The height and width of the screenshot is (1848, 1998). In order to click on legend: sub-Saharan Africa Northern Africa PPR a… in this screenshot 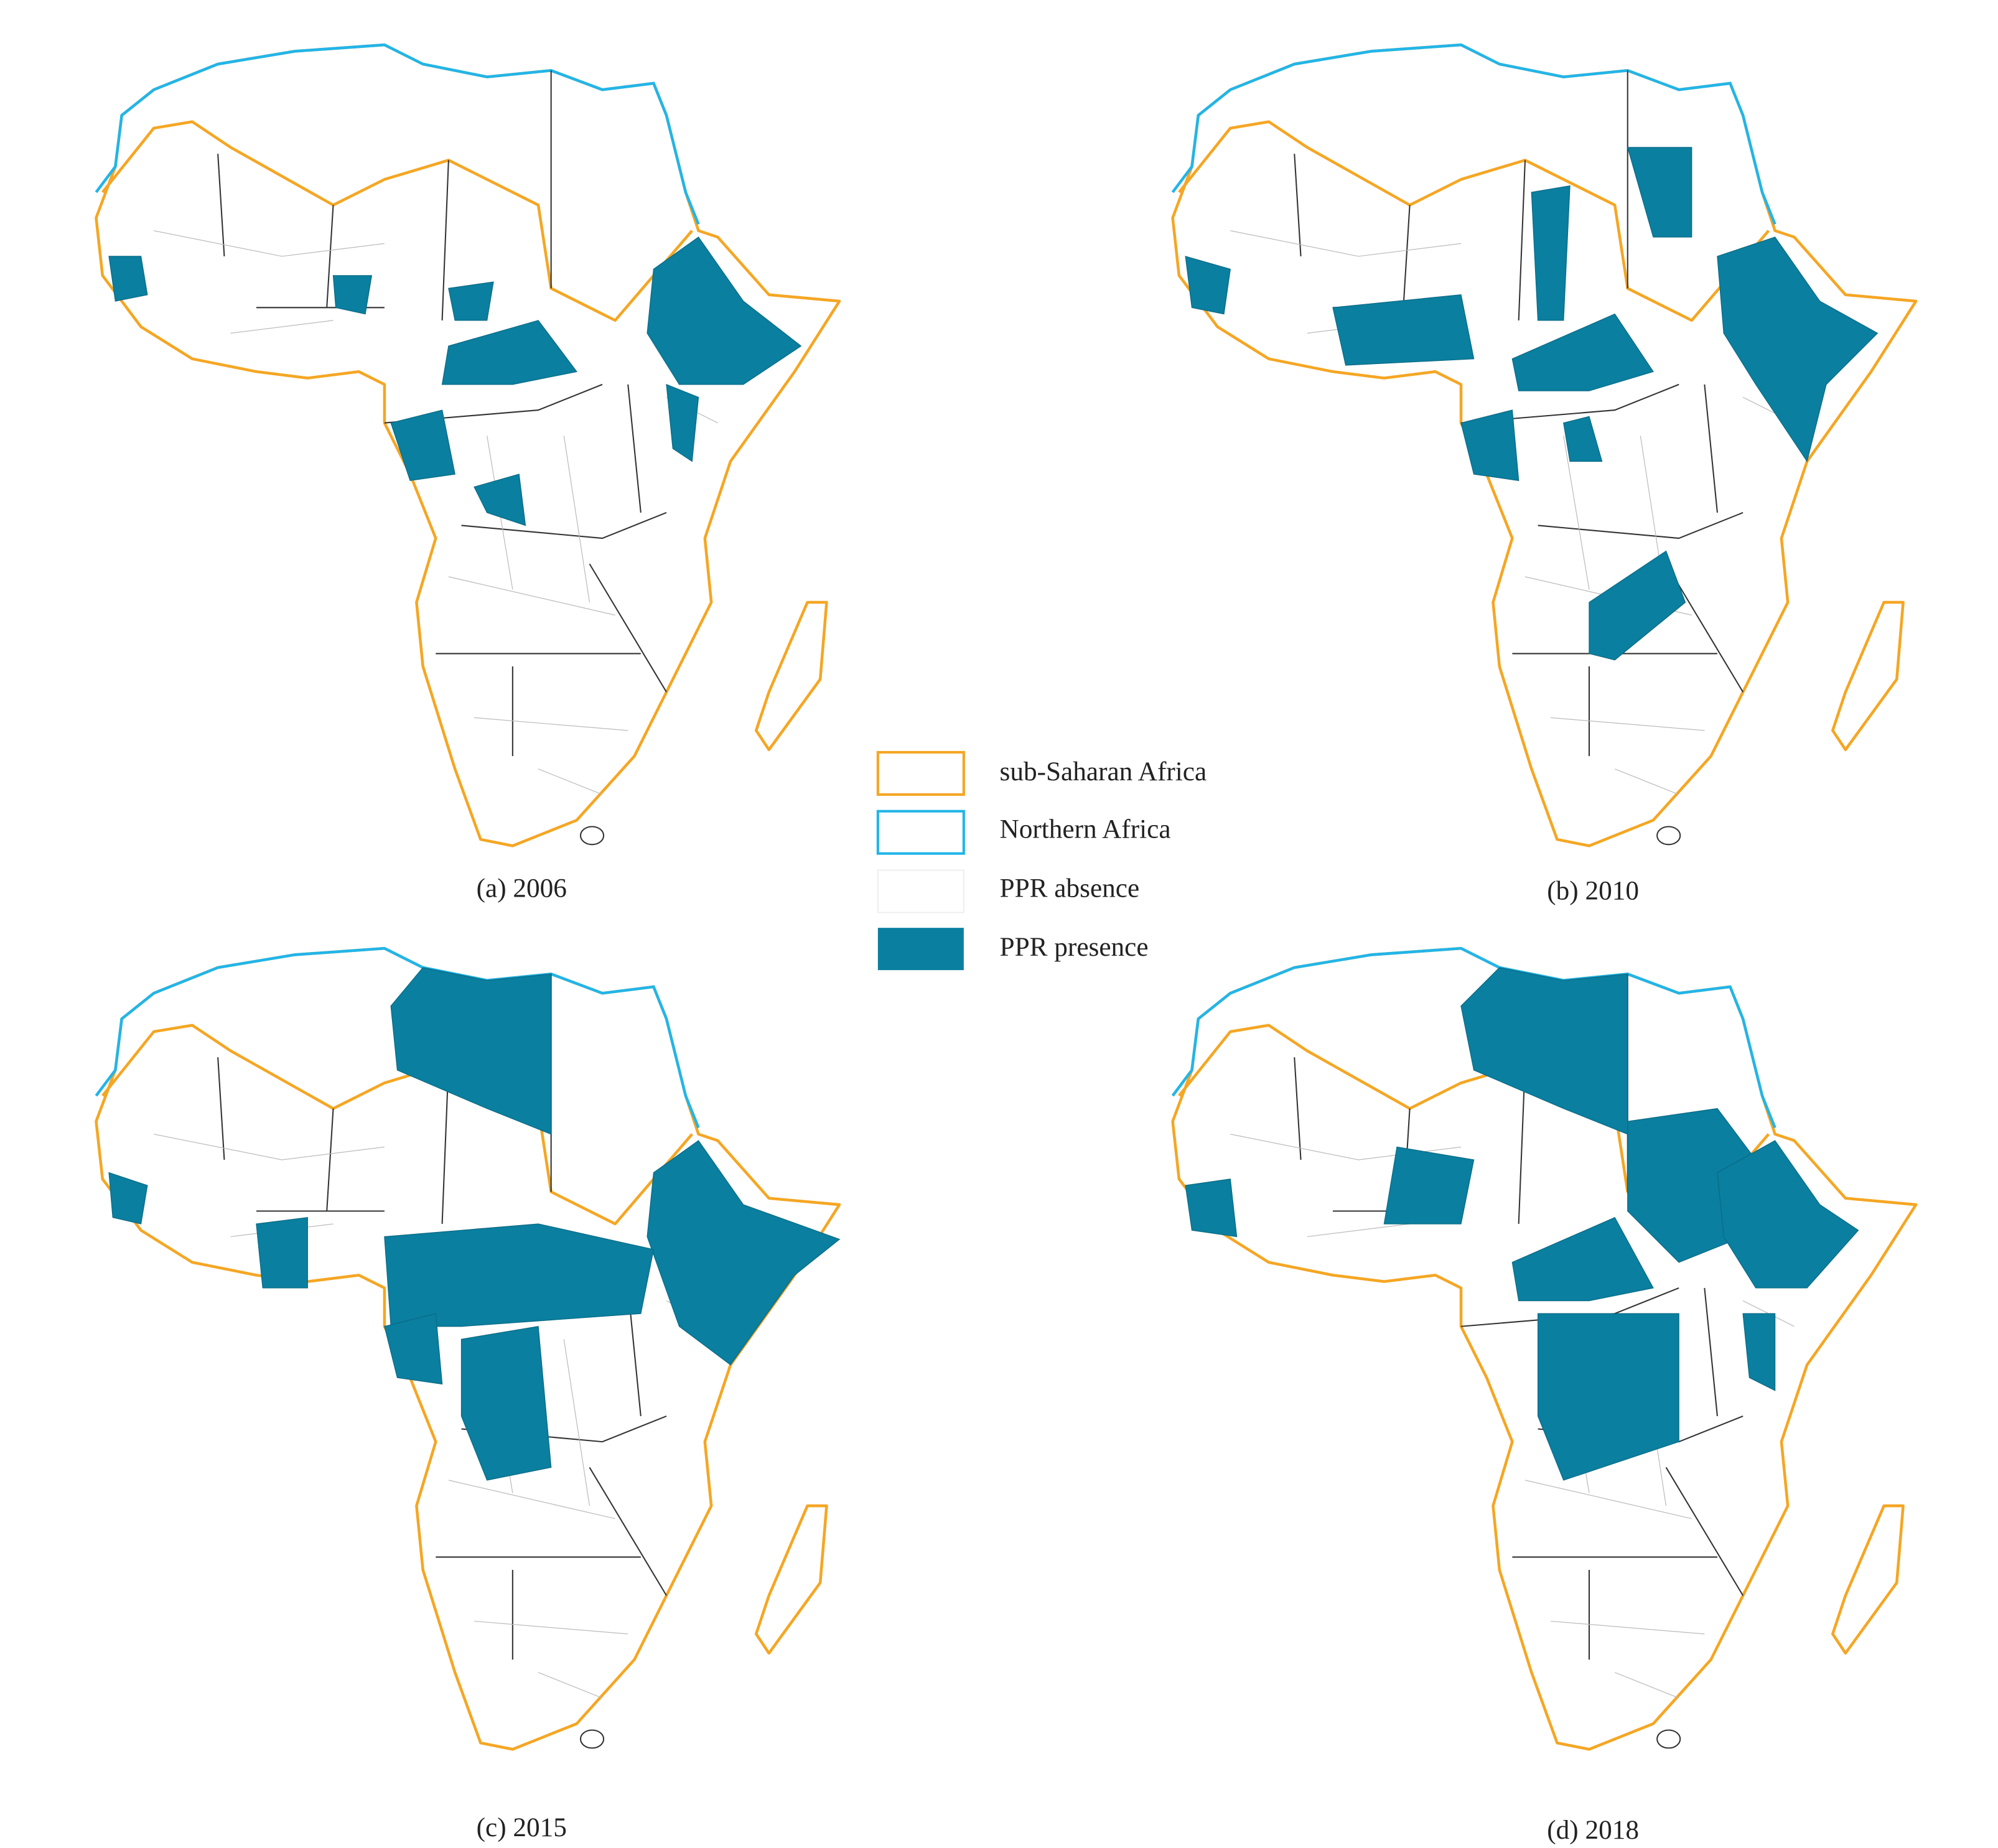, I will do `click(1041, 861)`.